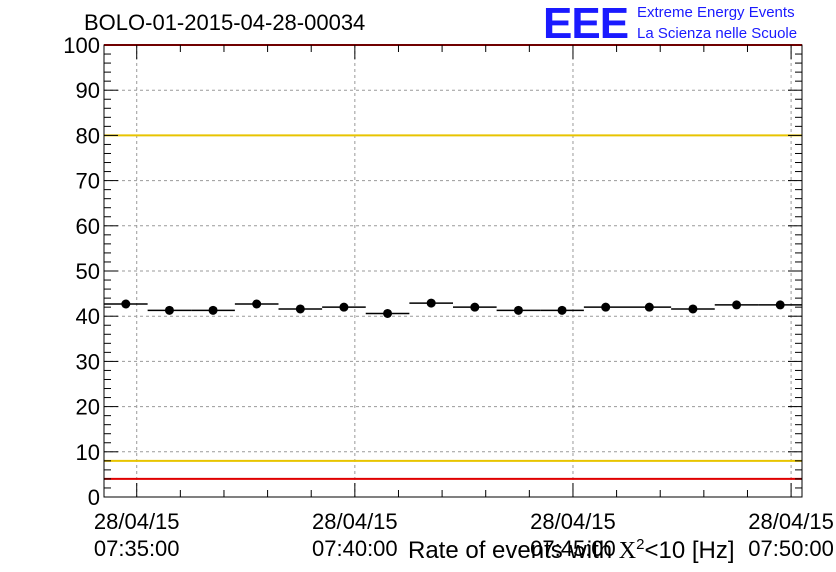  What do you see at coordinates (88, 271) in the screenshot?
I see `y-tick-label-50: 50` at bounding box center [88, 271].